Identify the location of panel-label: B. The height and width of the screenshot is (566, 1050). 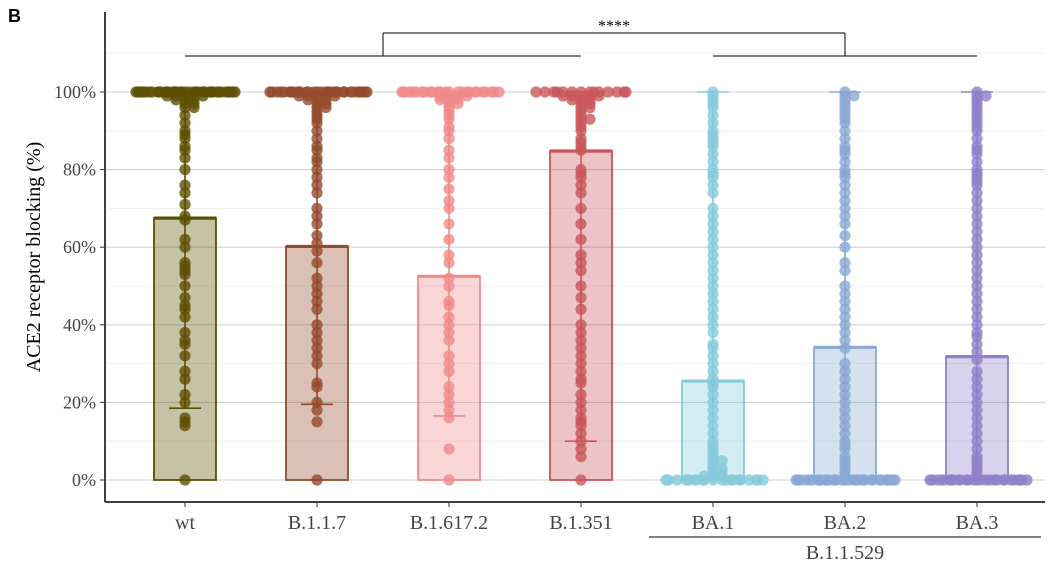
(14, 16).